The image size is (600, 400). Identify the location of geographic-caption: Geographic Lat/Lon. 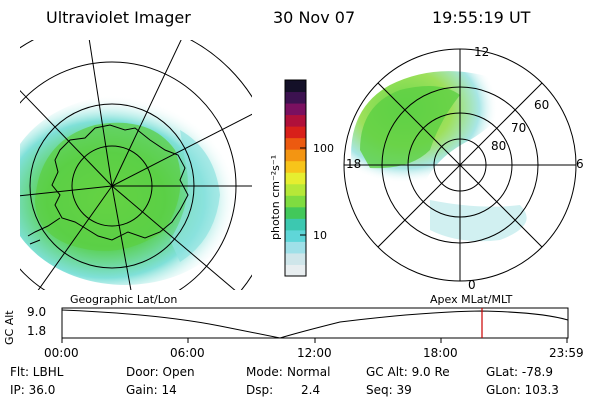
(124, 299).